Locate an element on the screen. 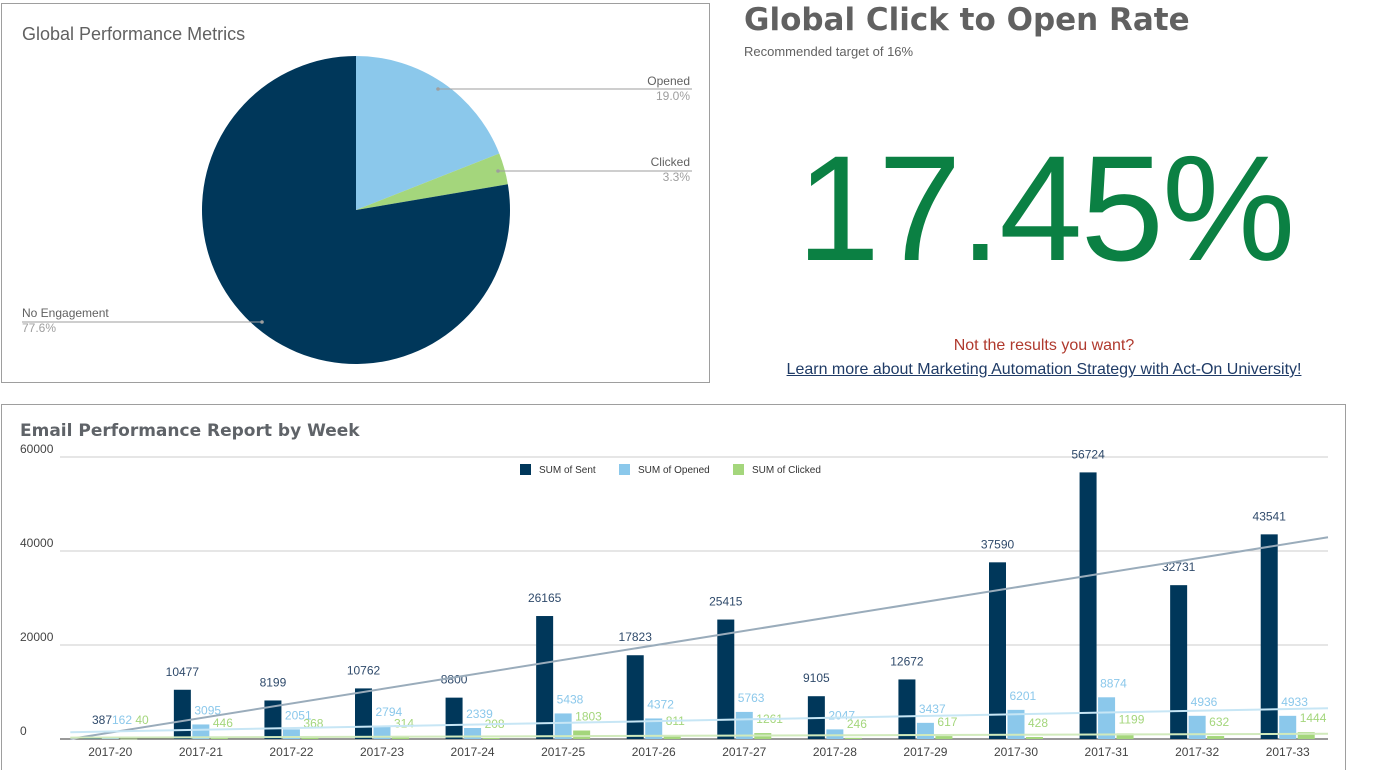 The image size is (1394, 771). trendline-sum-of-opened is located at coordinates (699, 720).